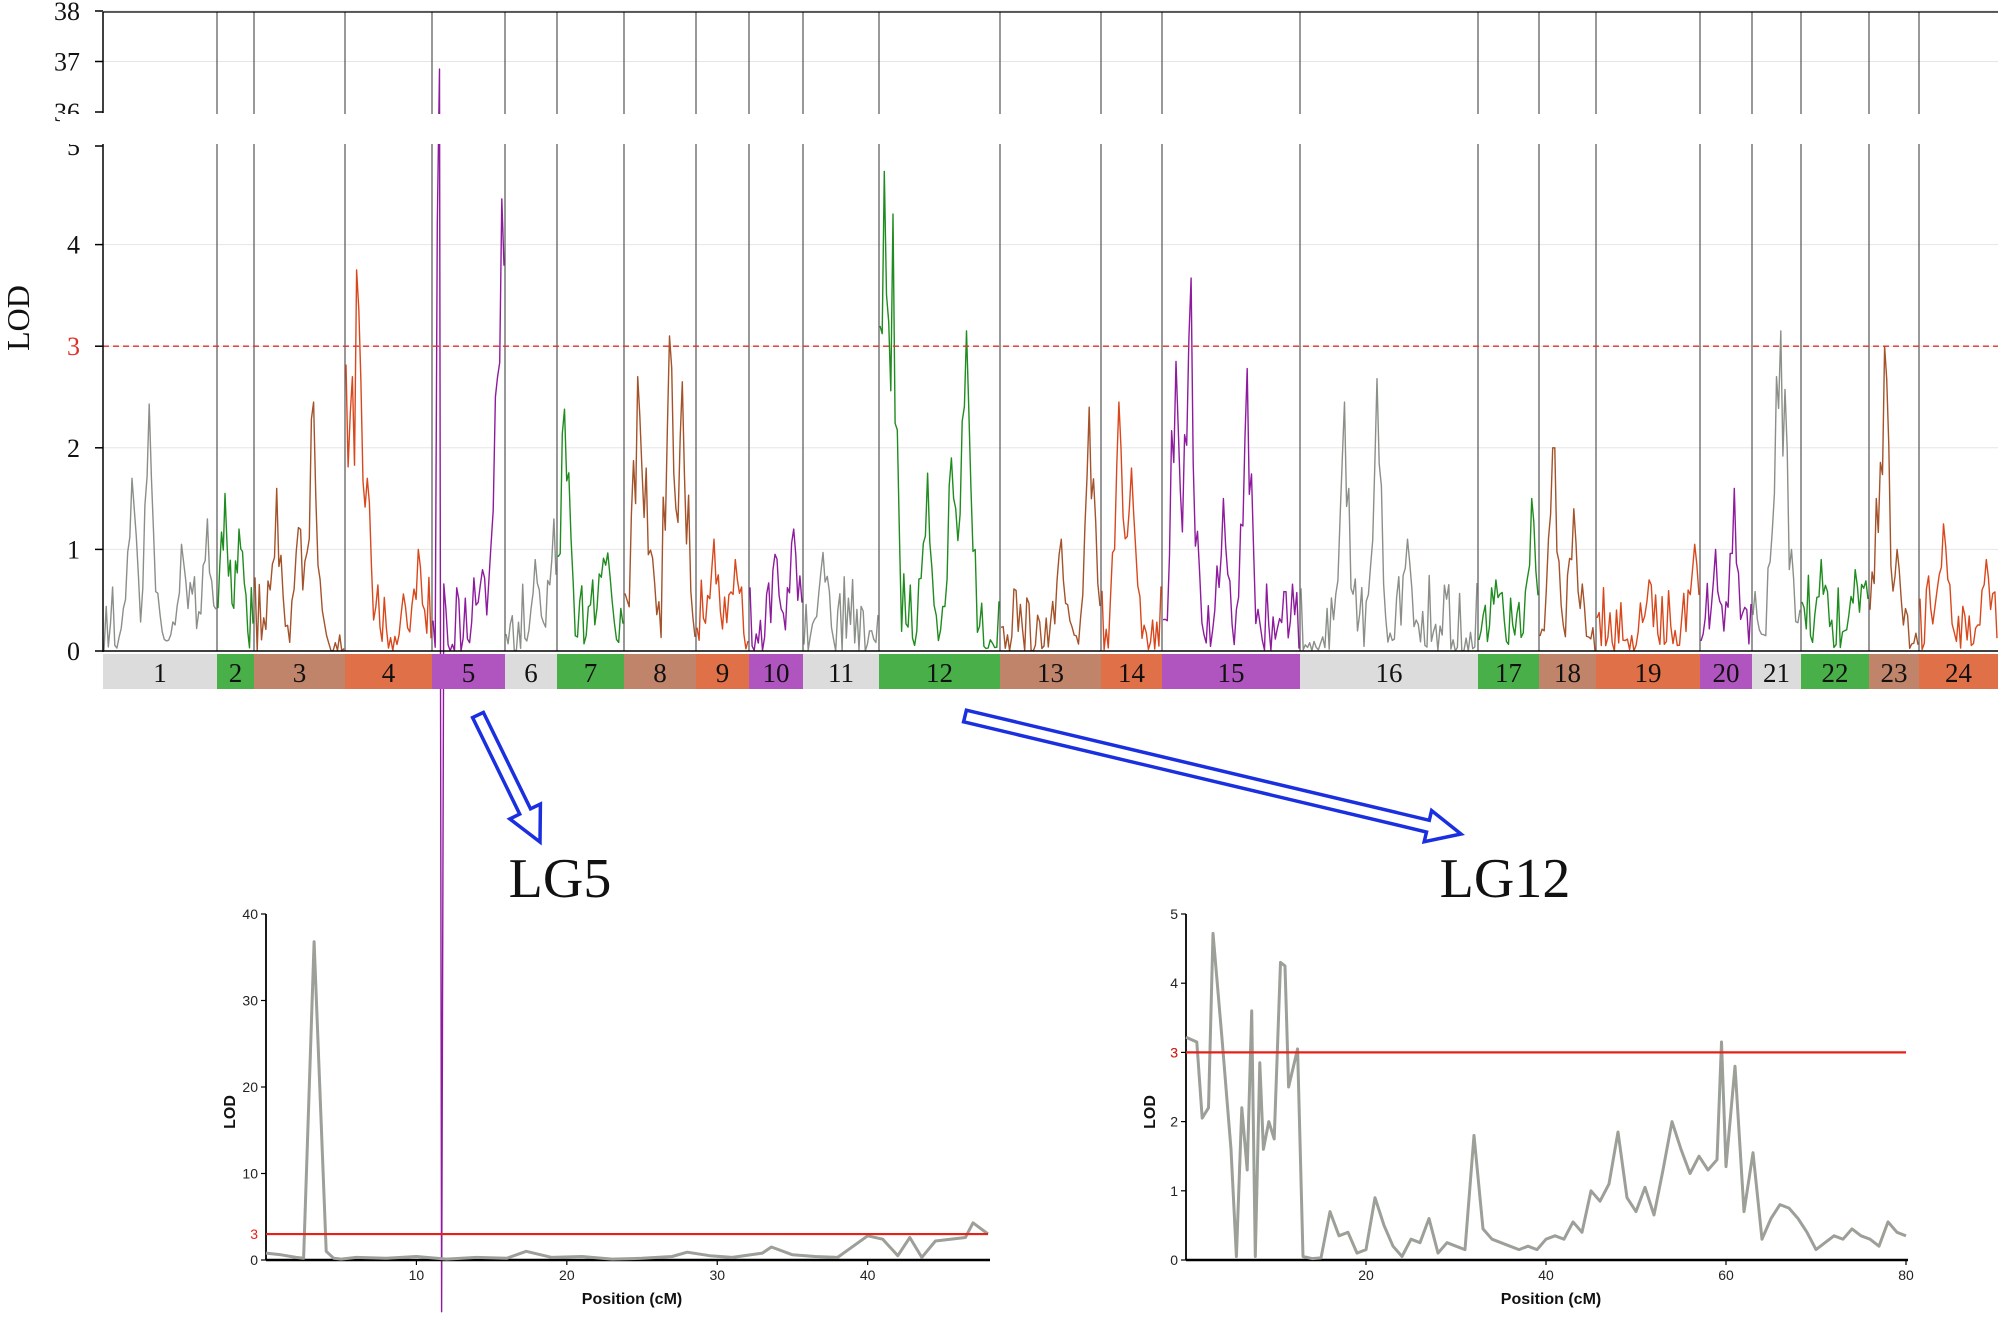 This screenshot has width=1998, height=1322. I want to click on lg5-y-axis-label: LOD, so click(230, 1112).